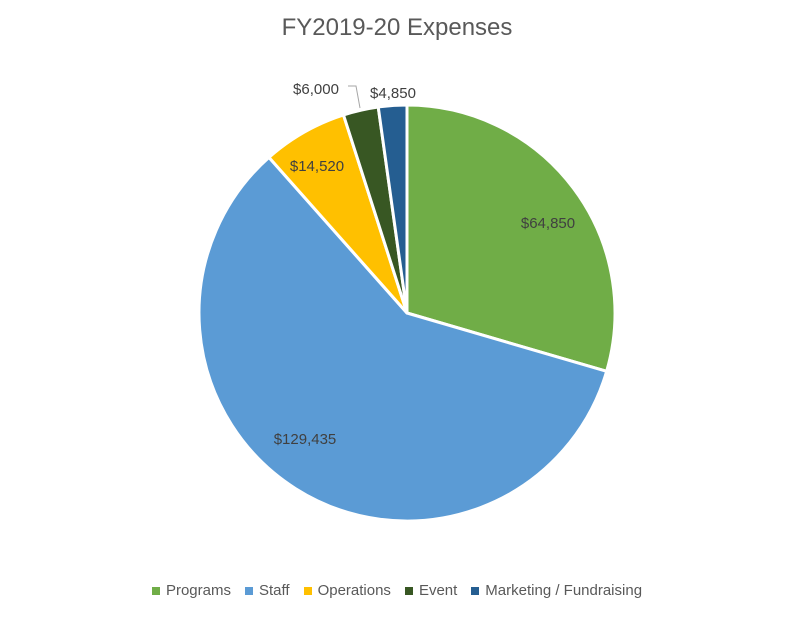 The image size is (794, 618). Describe the element at coordinates (354, 97) in the screenshot. I see `event-label-leader-line` at that location.